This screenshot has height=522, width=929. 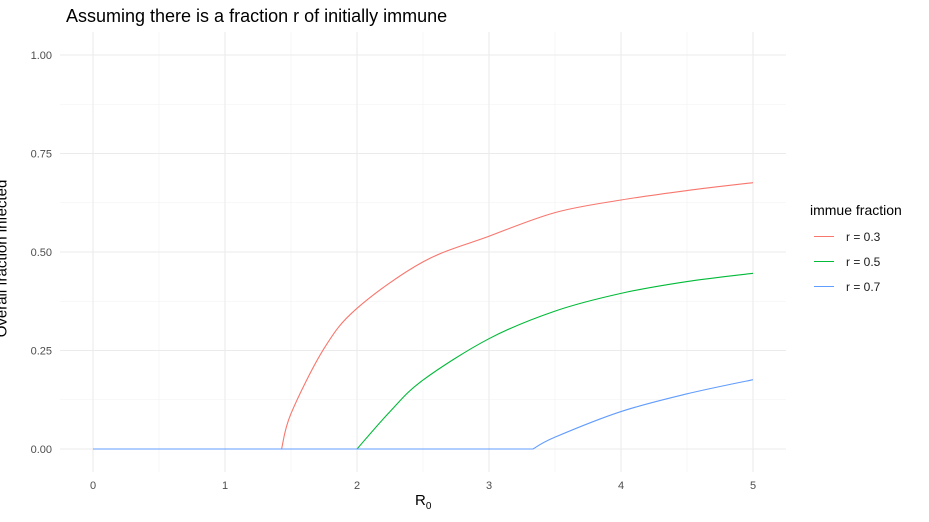 I want to click on y-tick-label: 0.50, so click(x=41, y=253).